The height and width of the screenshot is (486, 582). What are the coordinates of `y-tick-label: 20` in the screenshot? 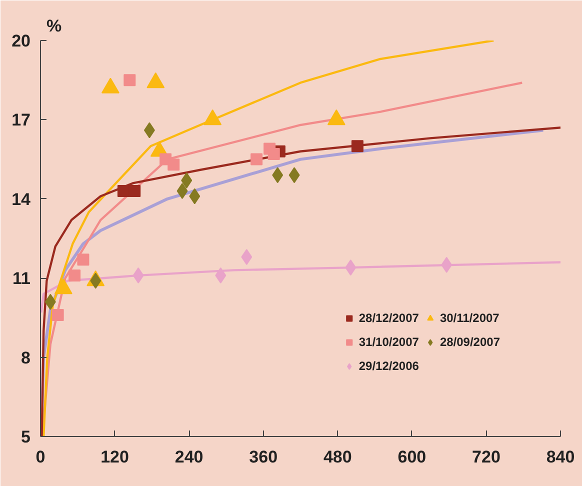 It's located at (21, 41).